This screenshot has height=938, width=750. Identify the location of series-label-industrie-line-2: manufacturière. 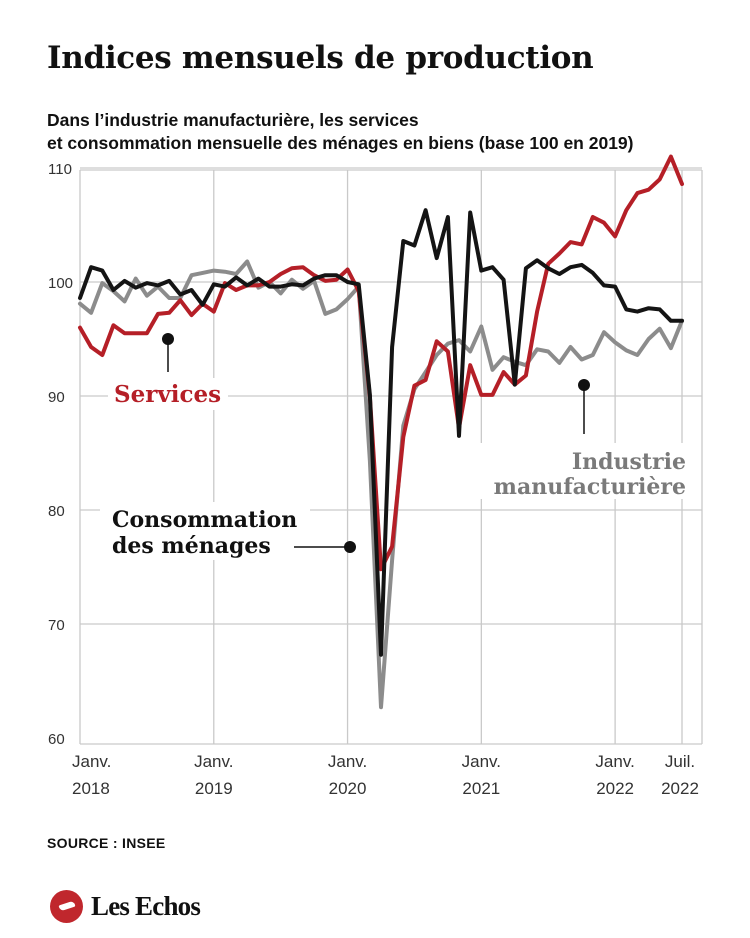
(590, 487).